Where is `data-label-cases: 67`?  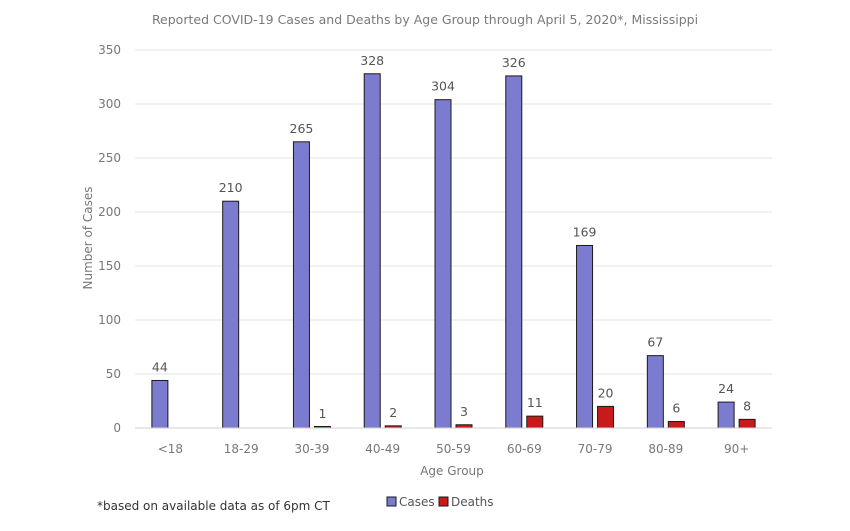
data-label-cases: 67 is located at coordinates (655, 342).